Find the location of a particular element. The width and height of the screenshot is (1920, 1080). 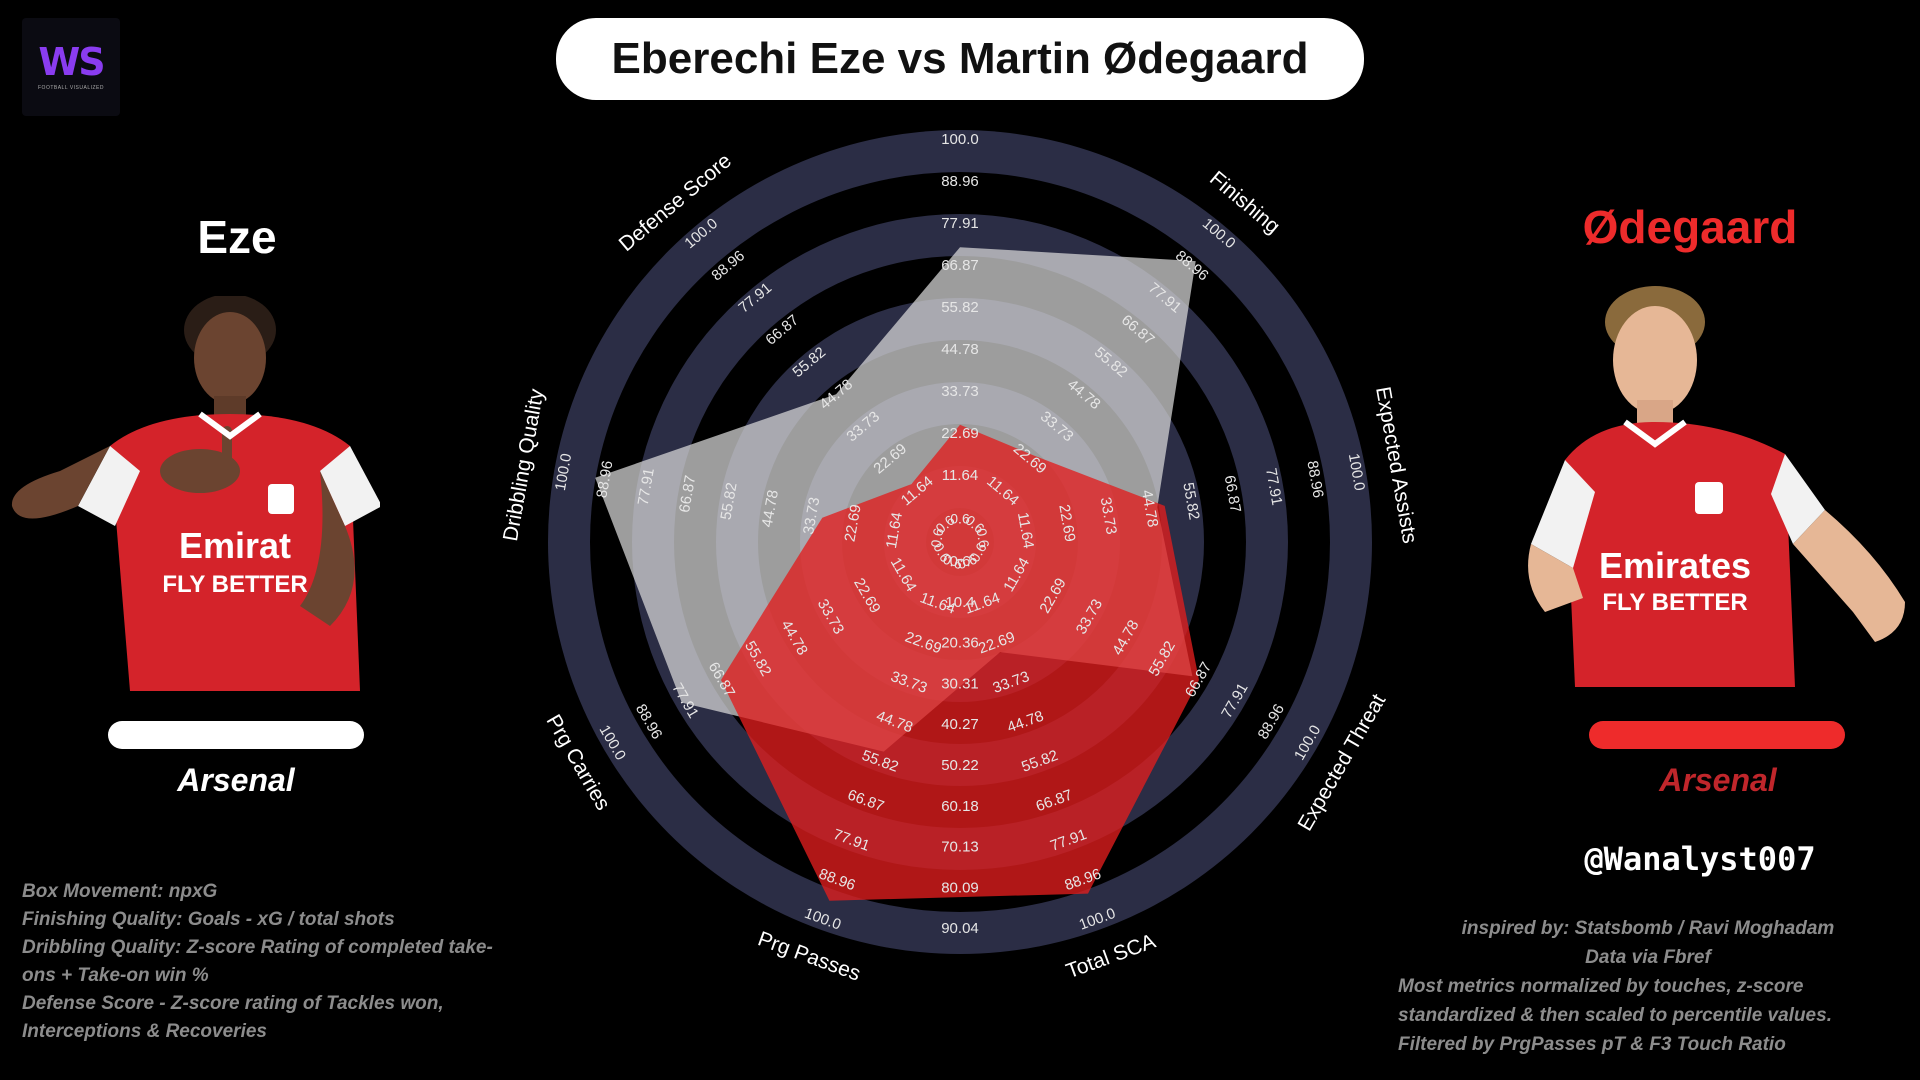

player1-photo: Emirat FLY BETTER is located at coordinates (195, 493).